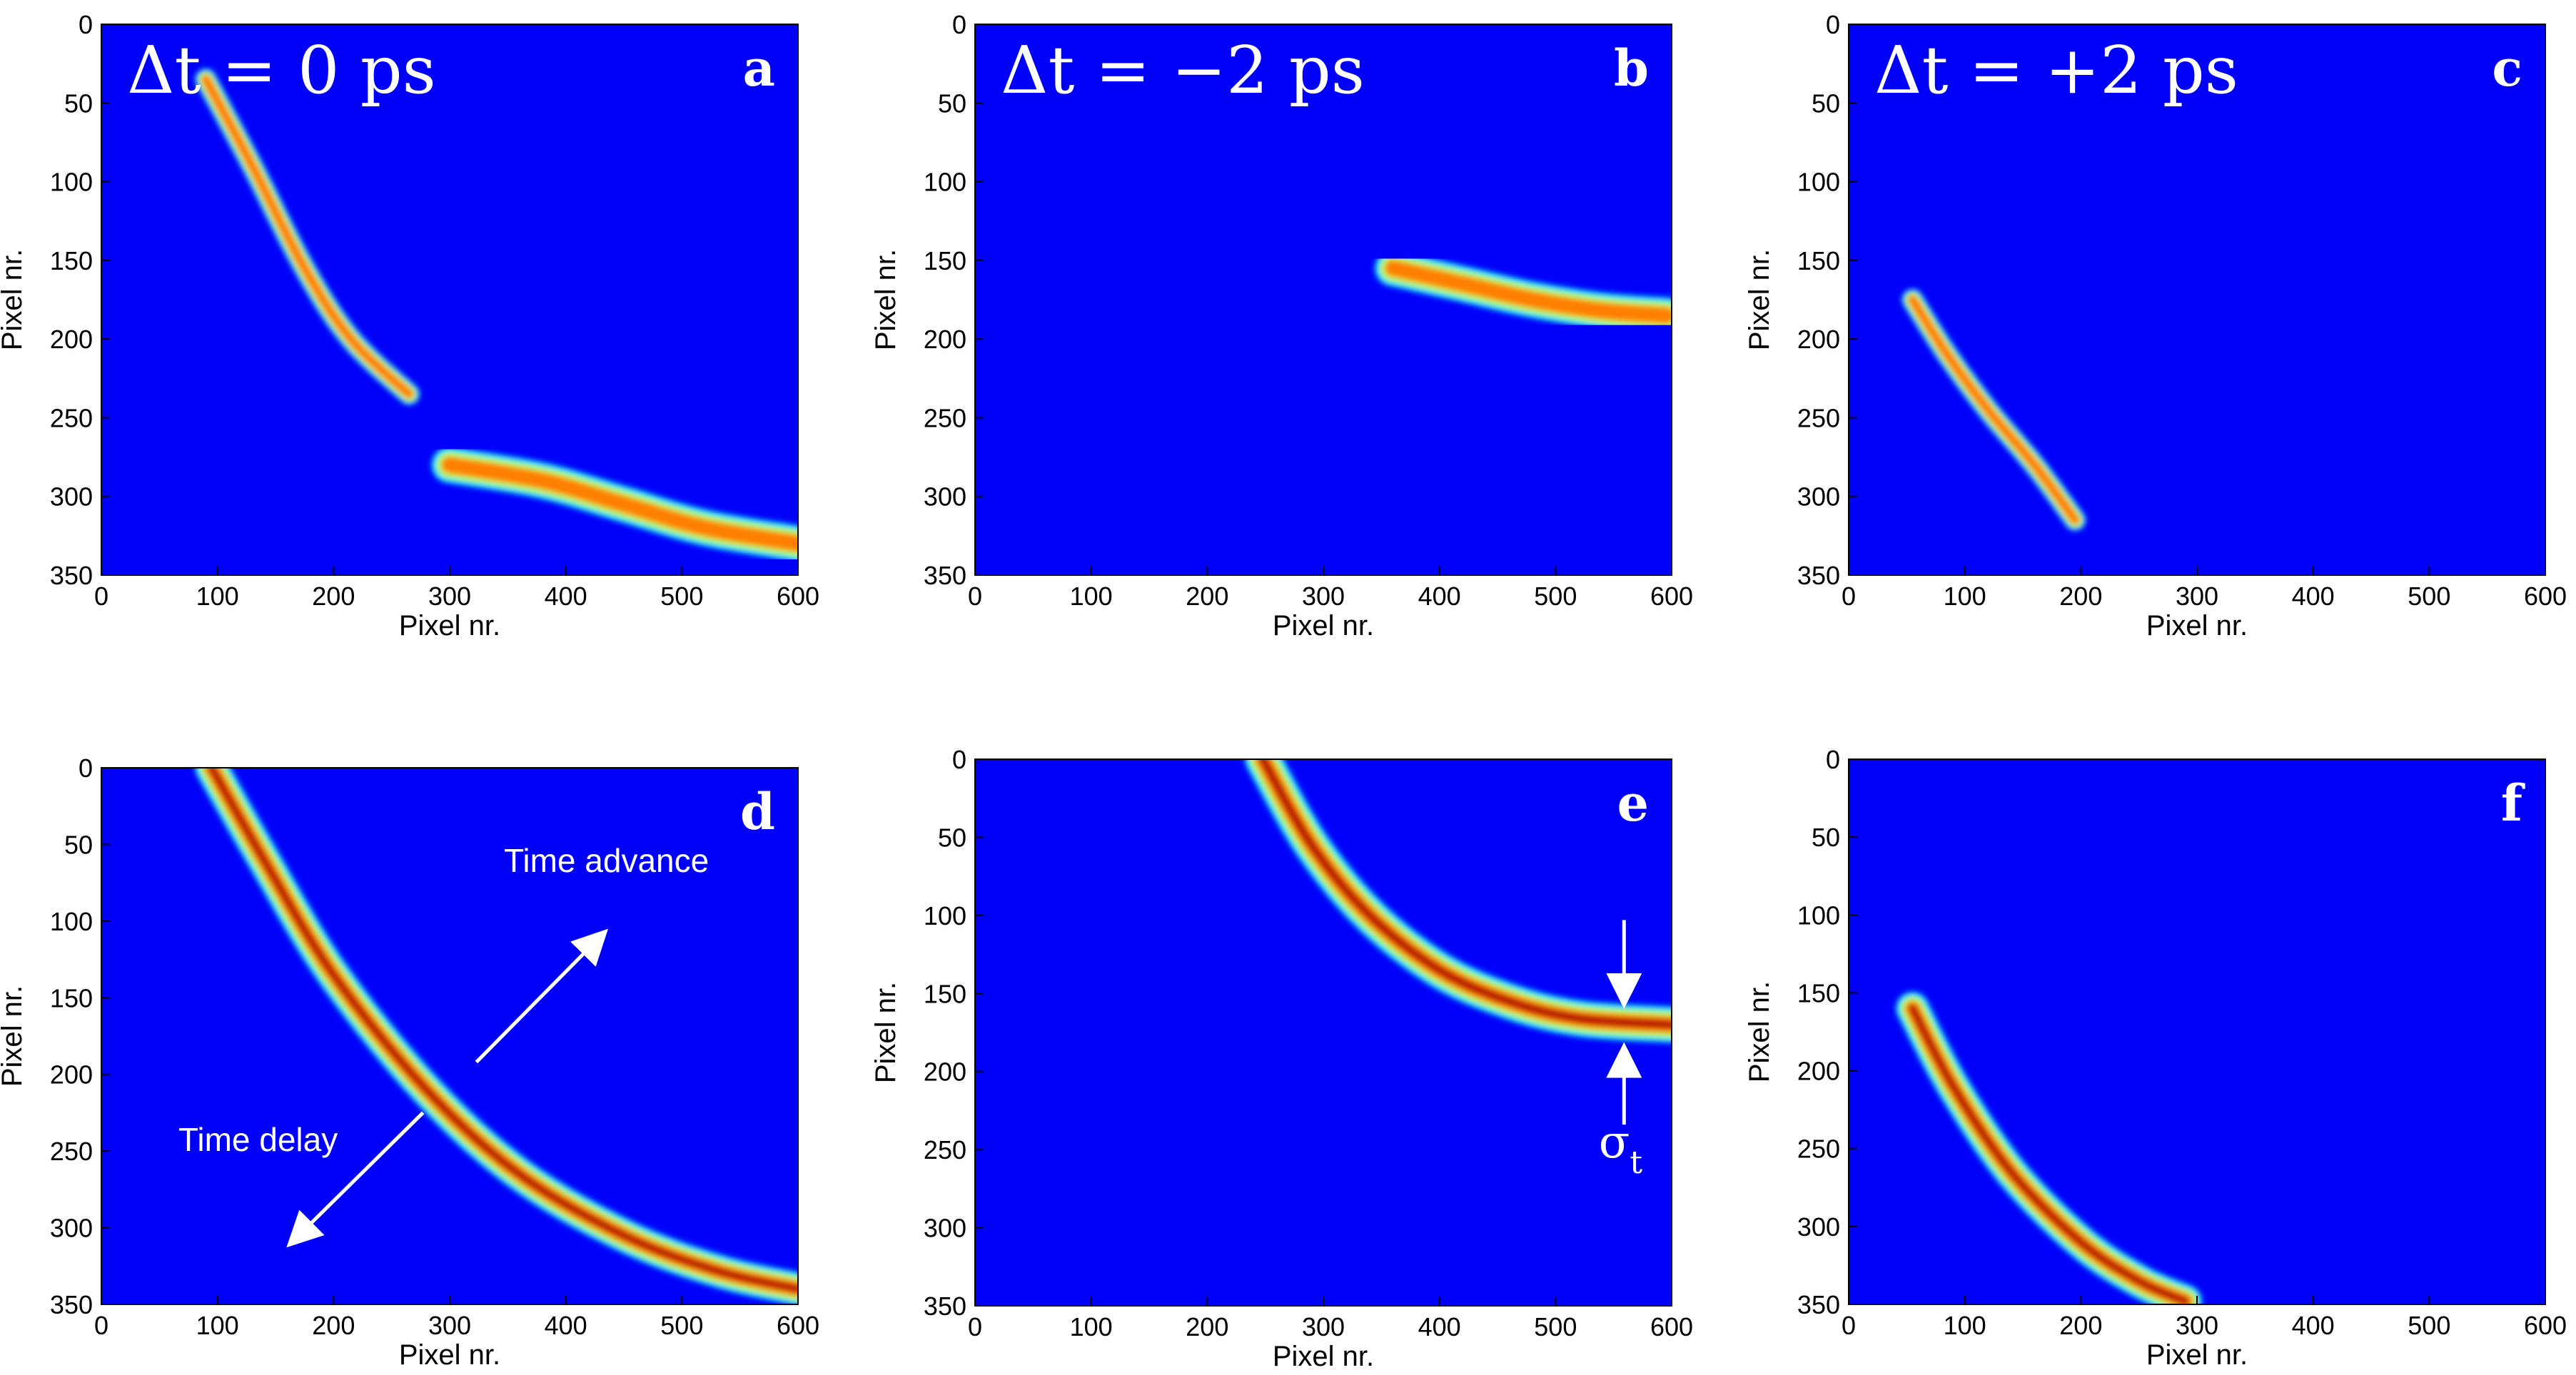  I want to click on panel-letter: d, so click(757, 812).